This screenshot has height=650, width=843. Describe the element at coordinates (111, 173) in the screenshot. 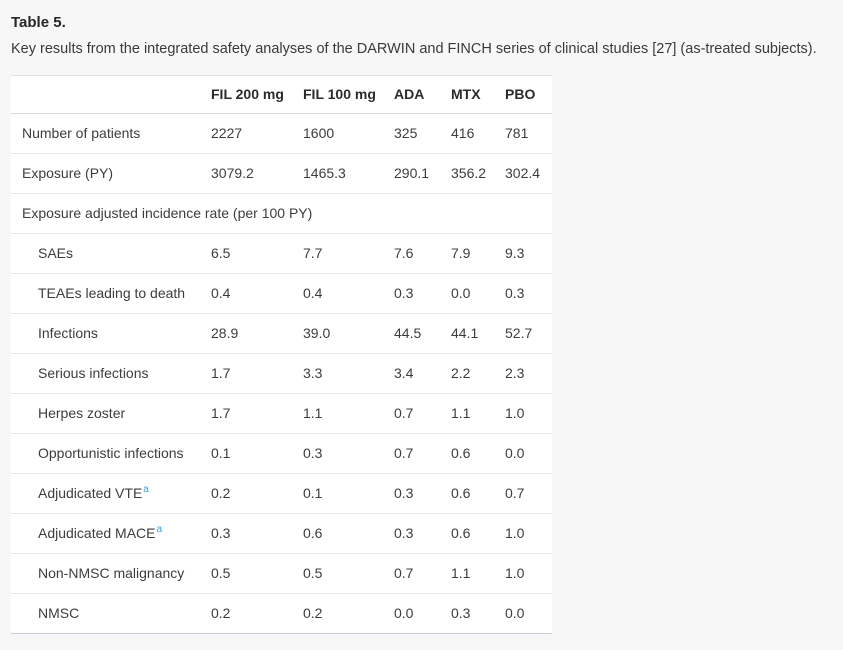

I see `row-label: Exposure (PY)` at that location.